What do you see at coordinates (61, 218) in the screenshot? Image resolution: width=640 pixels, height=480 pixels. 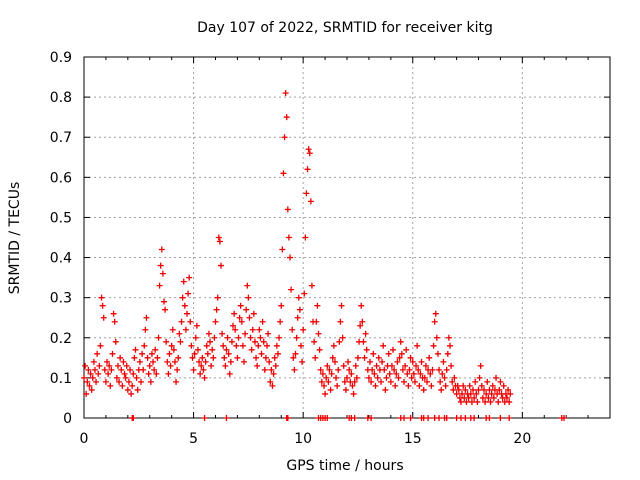 I see `y-tick-label: 0.5` at bounding box center [61, 218].